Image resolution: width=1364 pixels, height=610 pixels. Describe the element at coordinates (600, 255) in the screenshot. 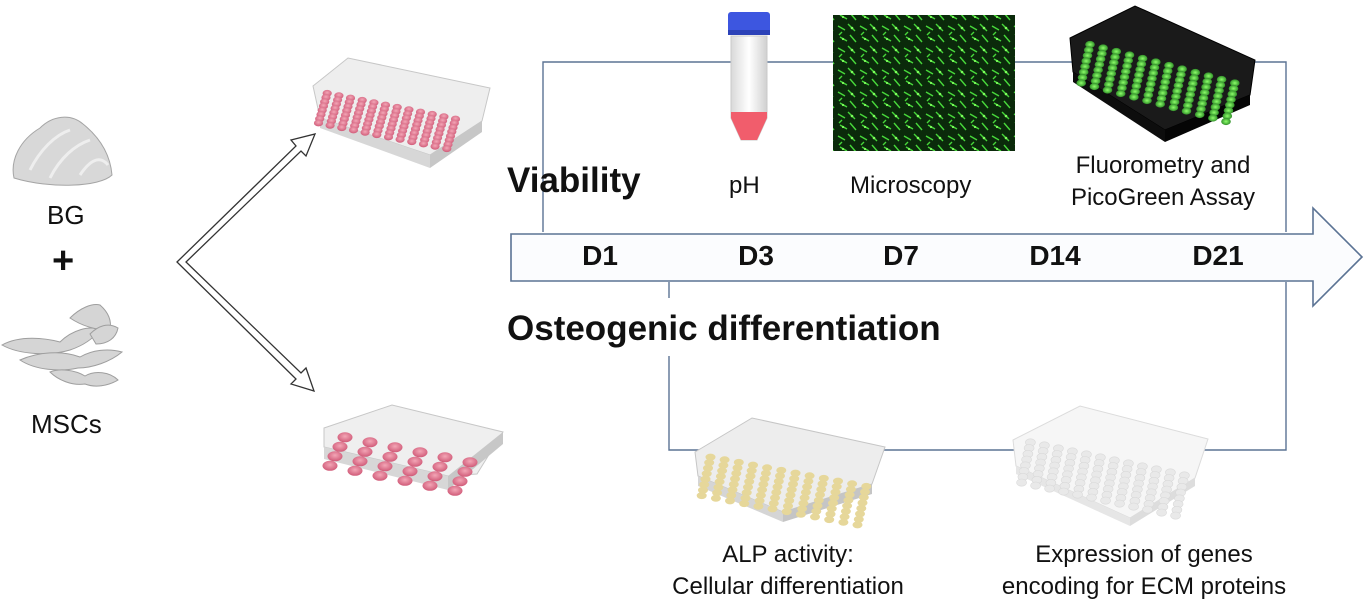

I see `day-label: D1` at that location.